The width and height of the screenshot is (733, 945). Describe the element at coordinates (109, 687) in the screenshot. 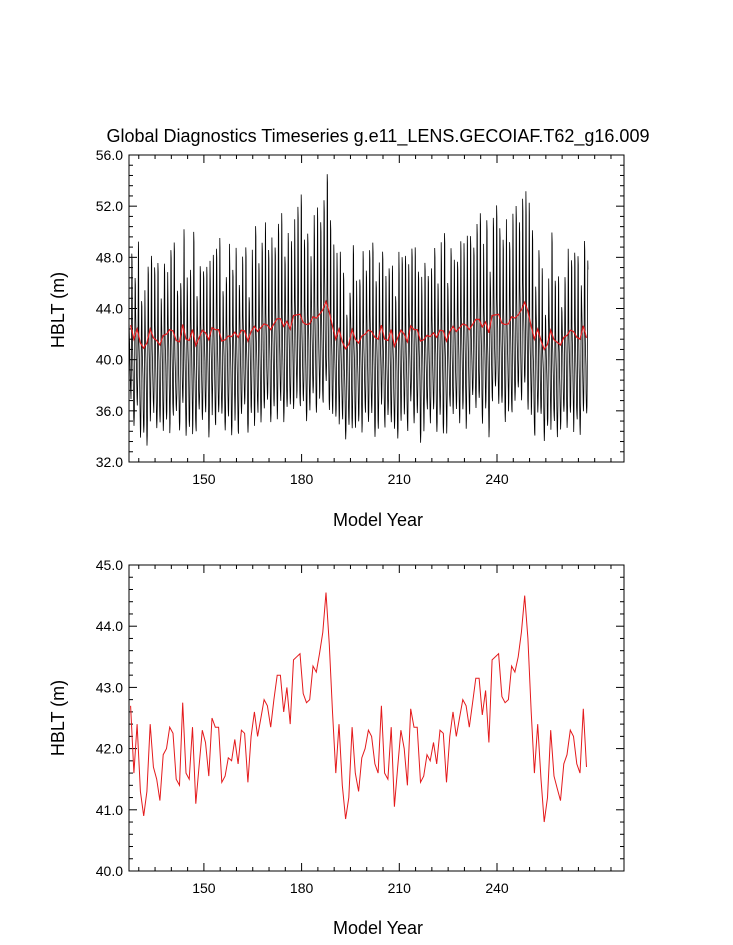

I see `y-tick-label: 43.0` at that location.